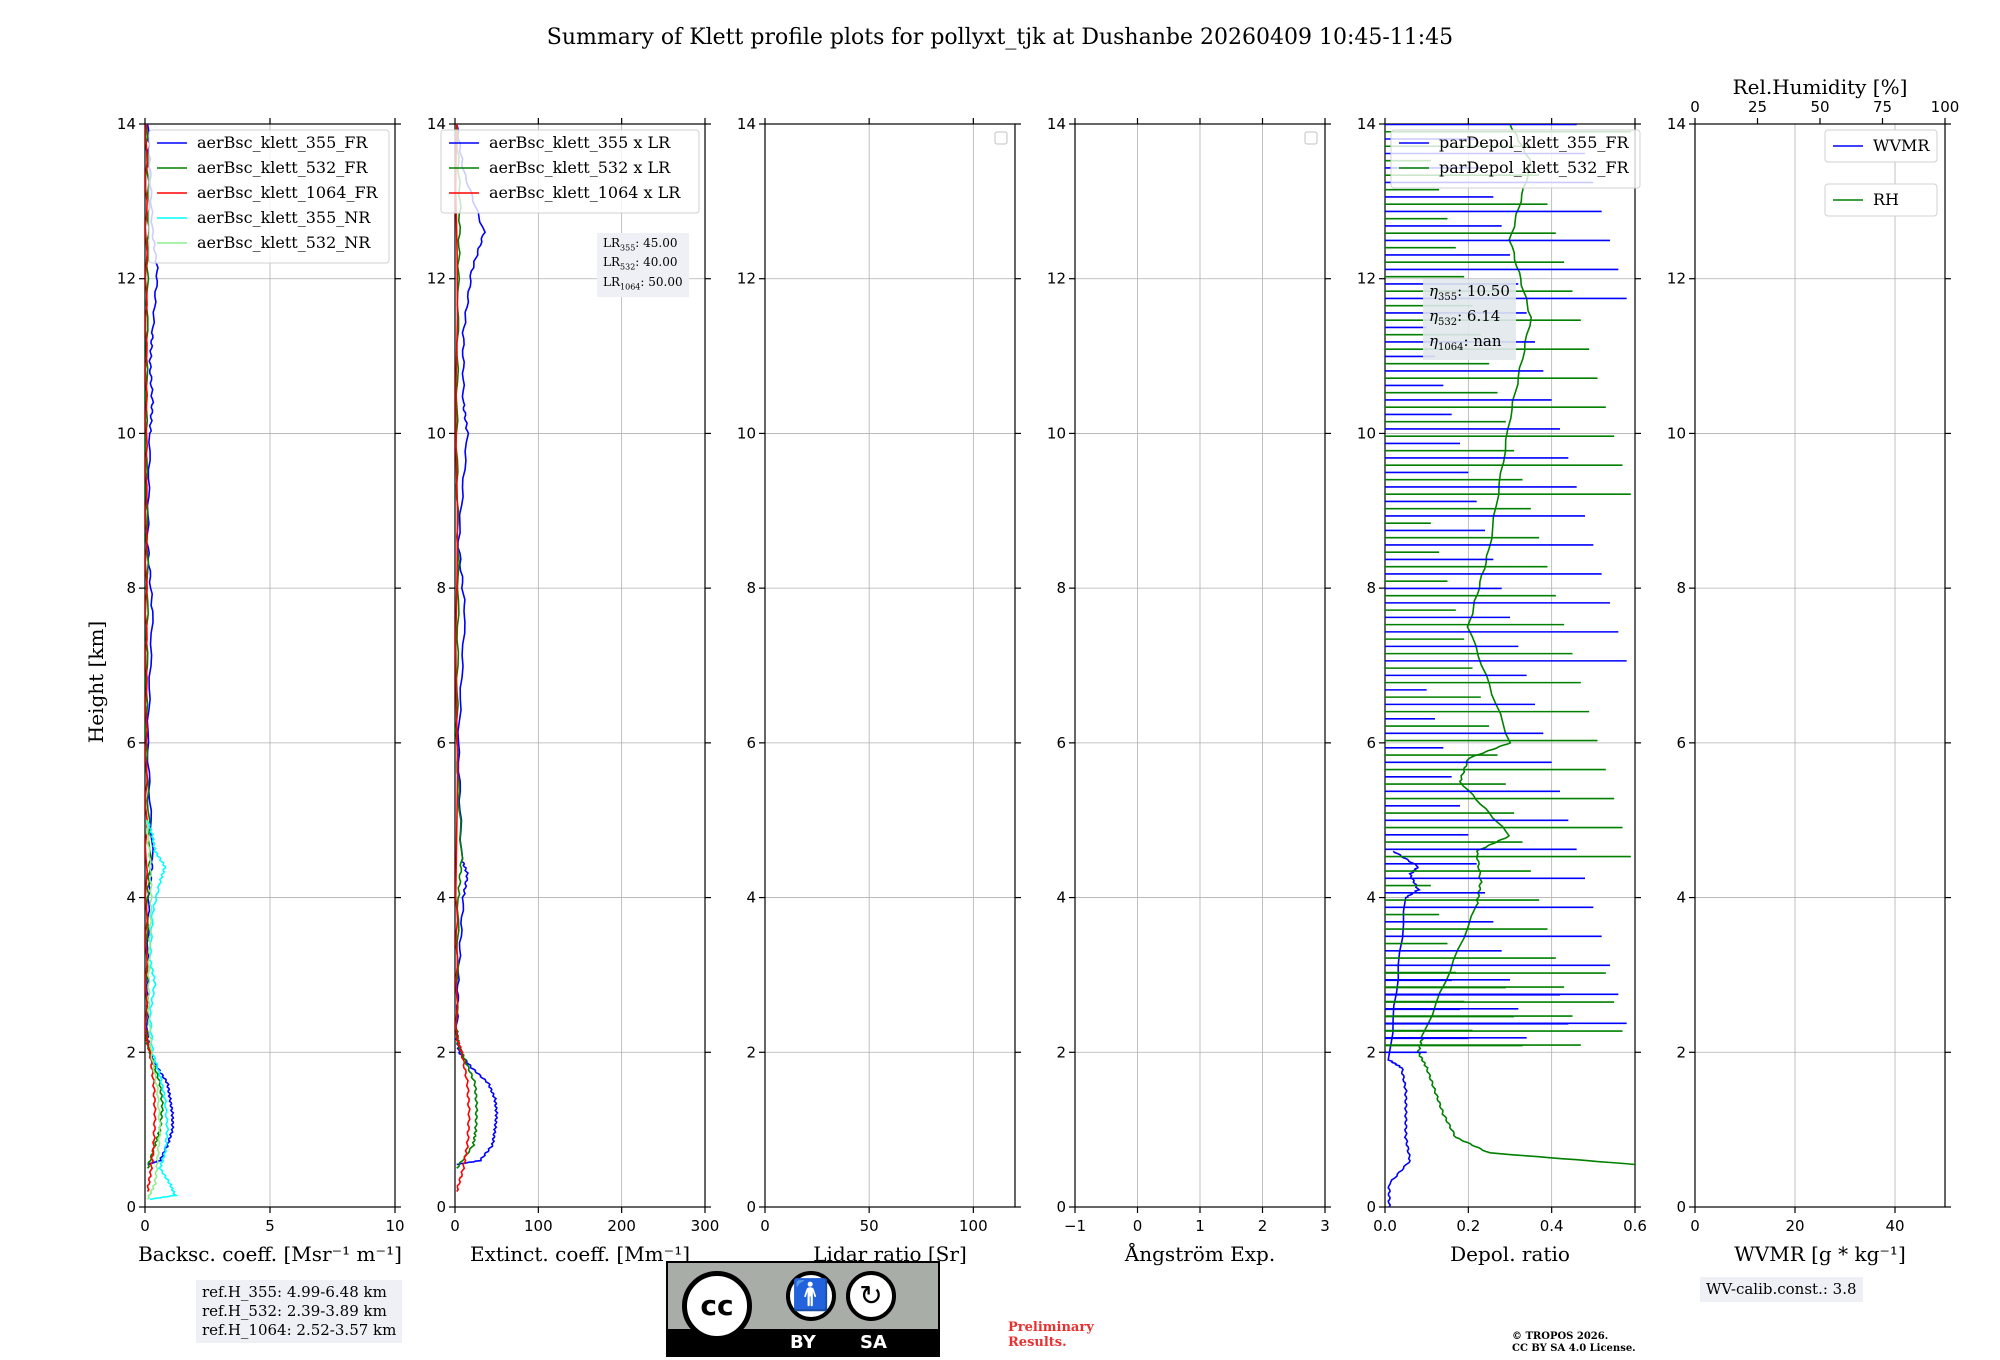  What do you see at coordinates (1534, 142) in the screenshot?
I see `legend-label: parDepol_klett_355_FR` at bounding box center [1534, 142].